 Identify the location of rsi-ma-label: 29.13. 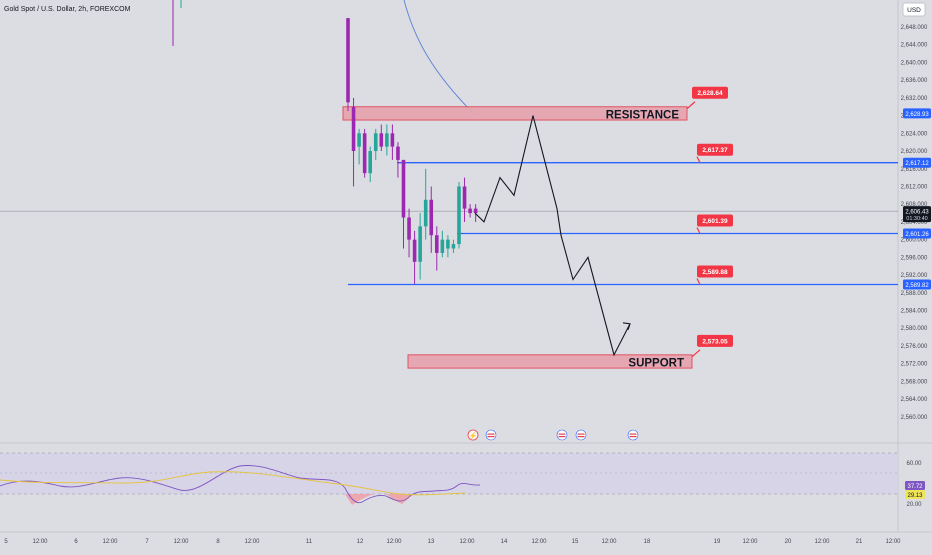
(915, 496).